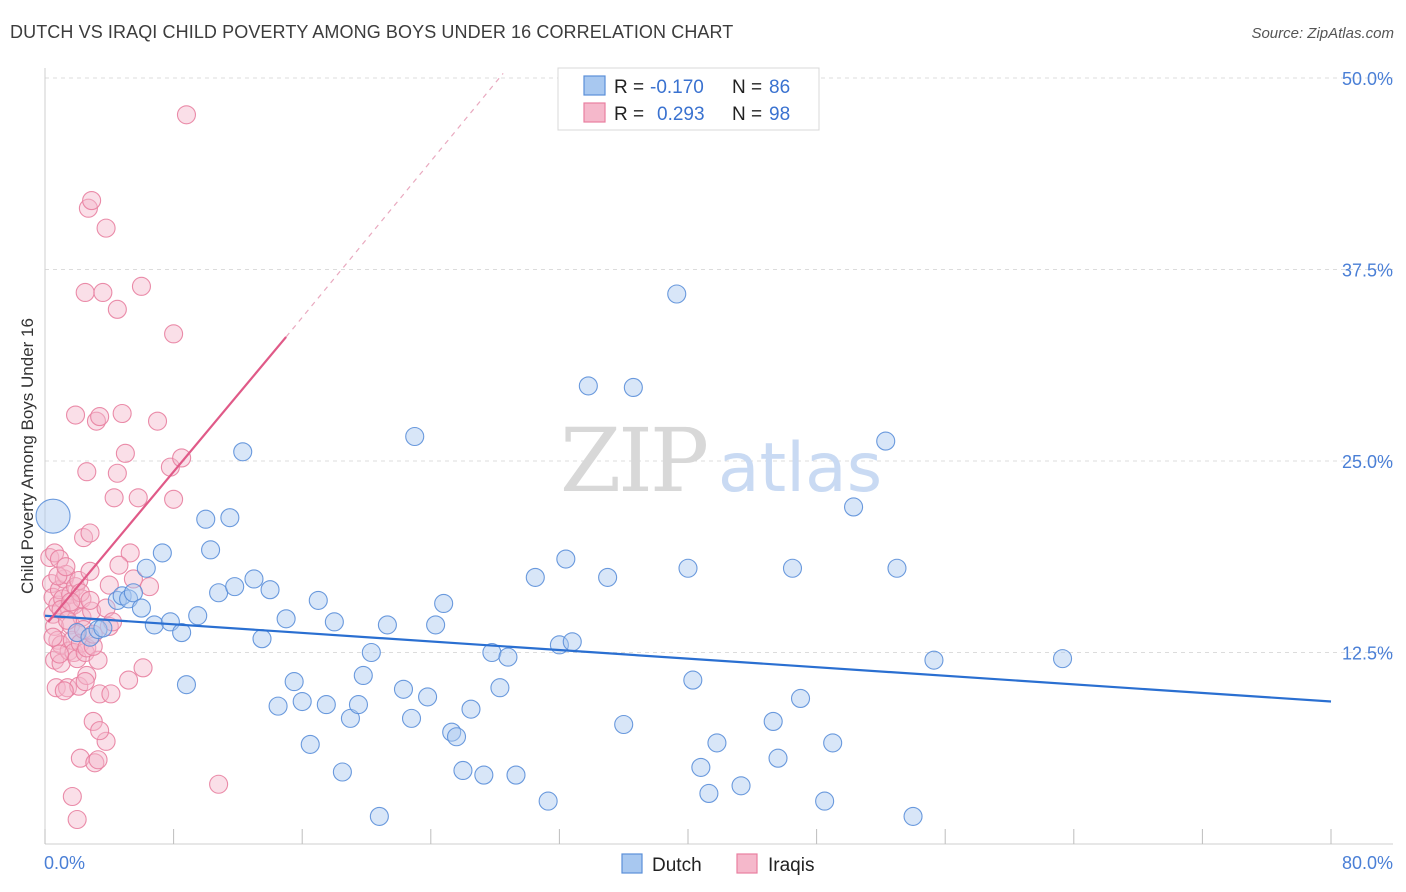 The width and height of the screenshot is (1406, 892). Describe the element at coordinates (779, 114) in the screenshot. I see `legend-n-value-iraqi: 98` at that location.